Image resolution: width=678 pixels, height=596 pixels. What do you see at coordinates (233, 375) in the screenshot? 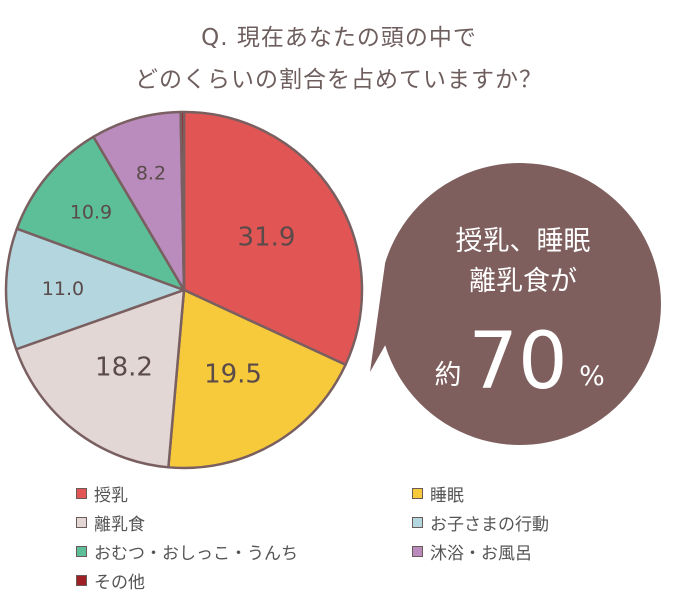
I see `slice-label-2: 19.5` at bounding box center [233, 375].